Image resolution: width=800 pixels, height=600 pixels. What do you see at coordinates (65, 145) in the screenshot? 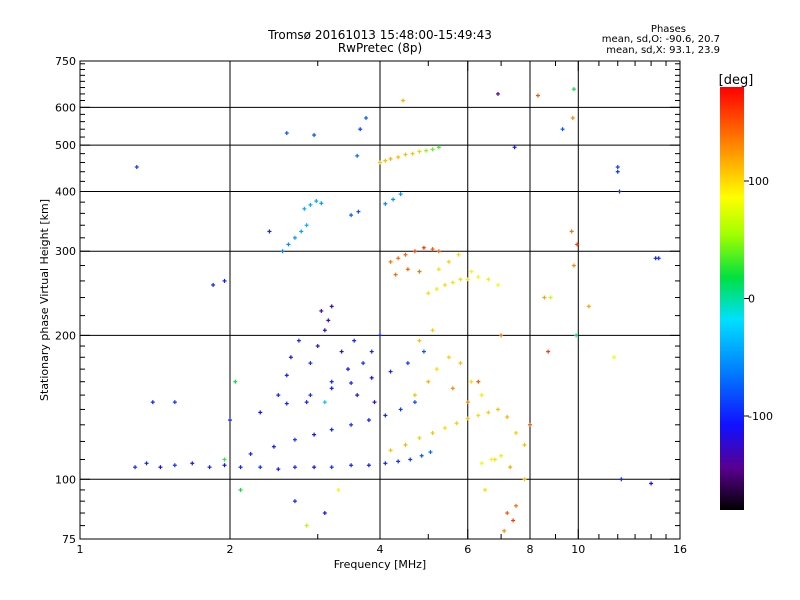
I see `y-tick-label: 500` at bounding box center [65, 145].